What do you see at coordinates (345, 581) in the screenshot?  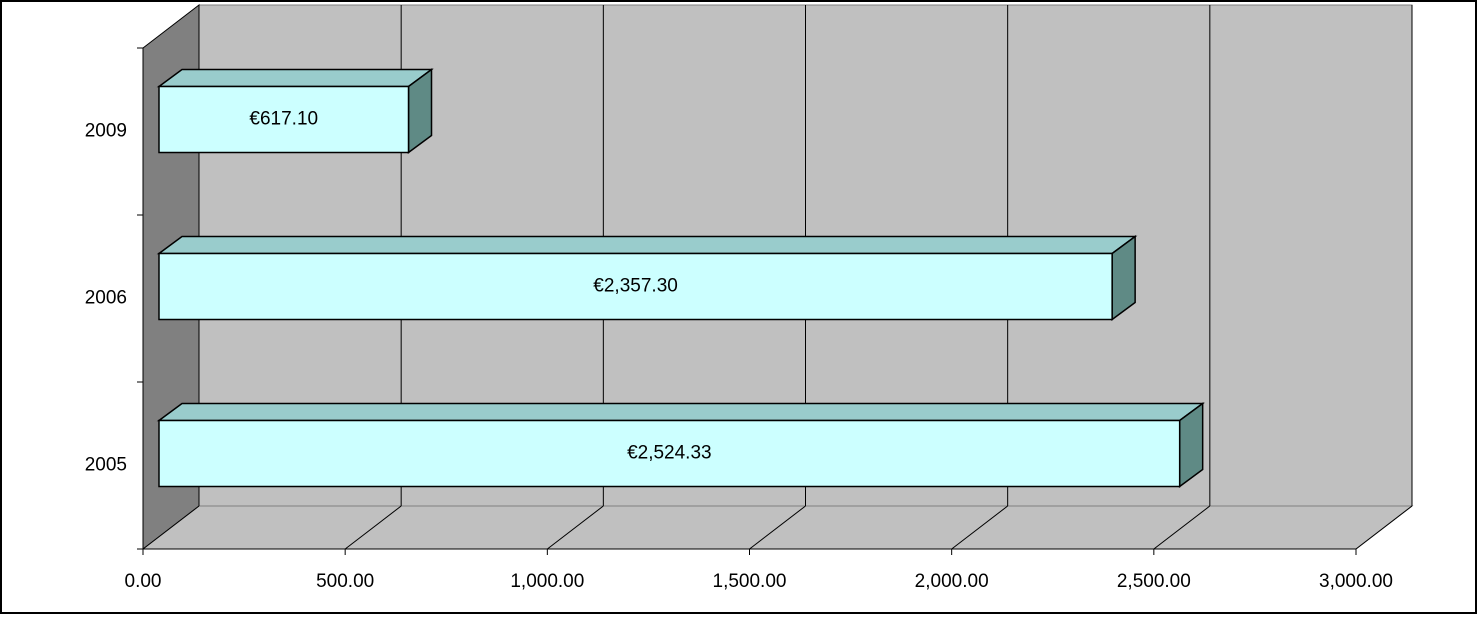 I see `x-tick-label: 500.00` at bounding box center [345, 581].